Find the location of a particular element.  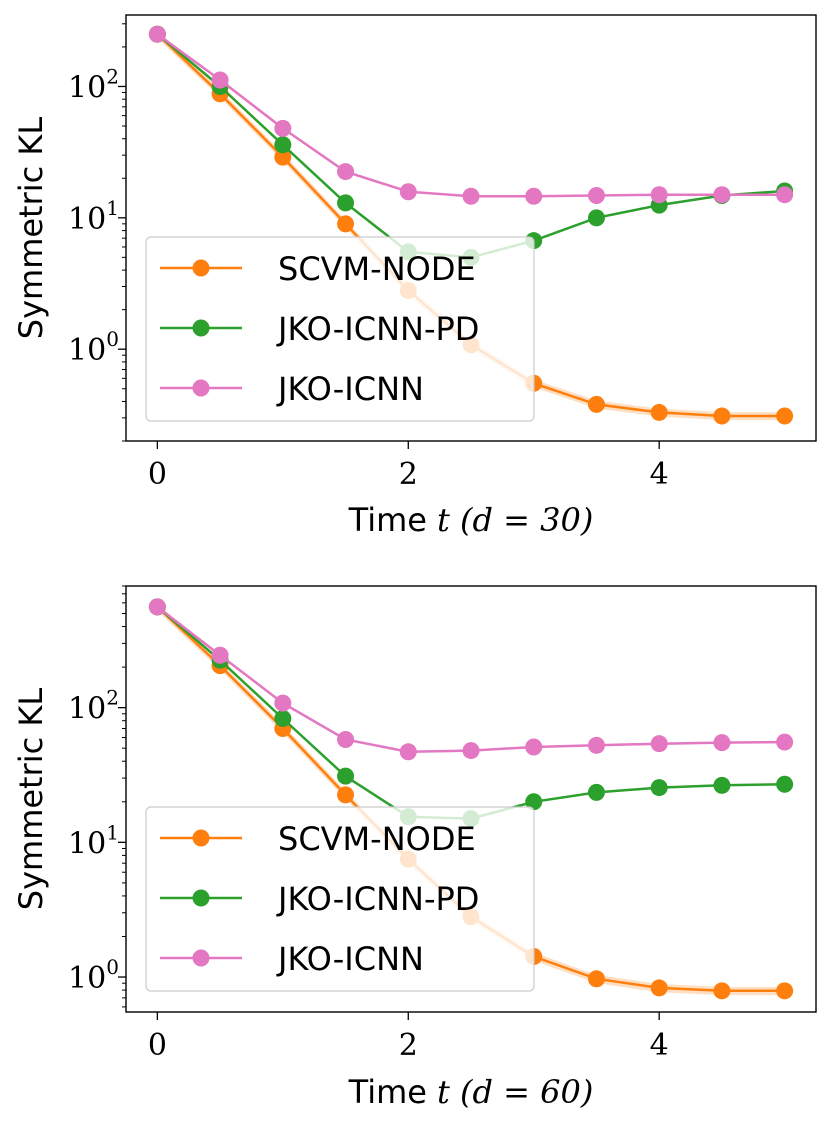

x-axis-label: Time t (d = 30) is located at coordinates (471, 520).